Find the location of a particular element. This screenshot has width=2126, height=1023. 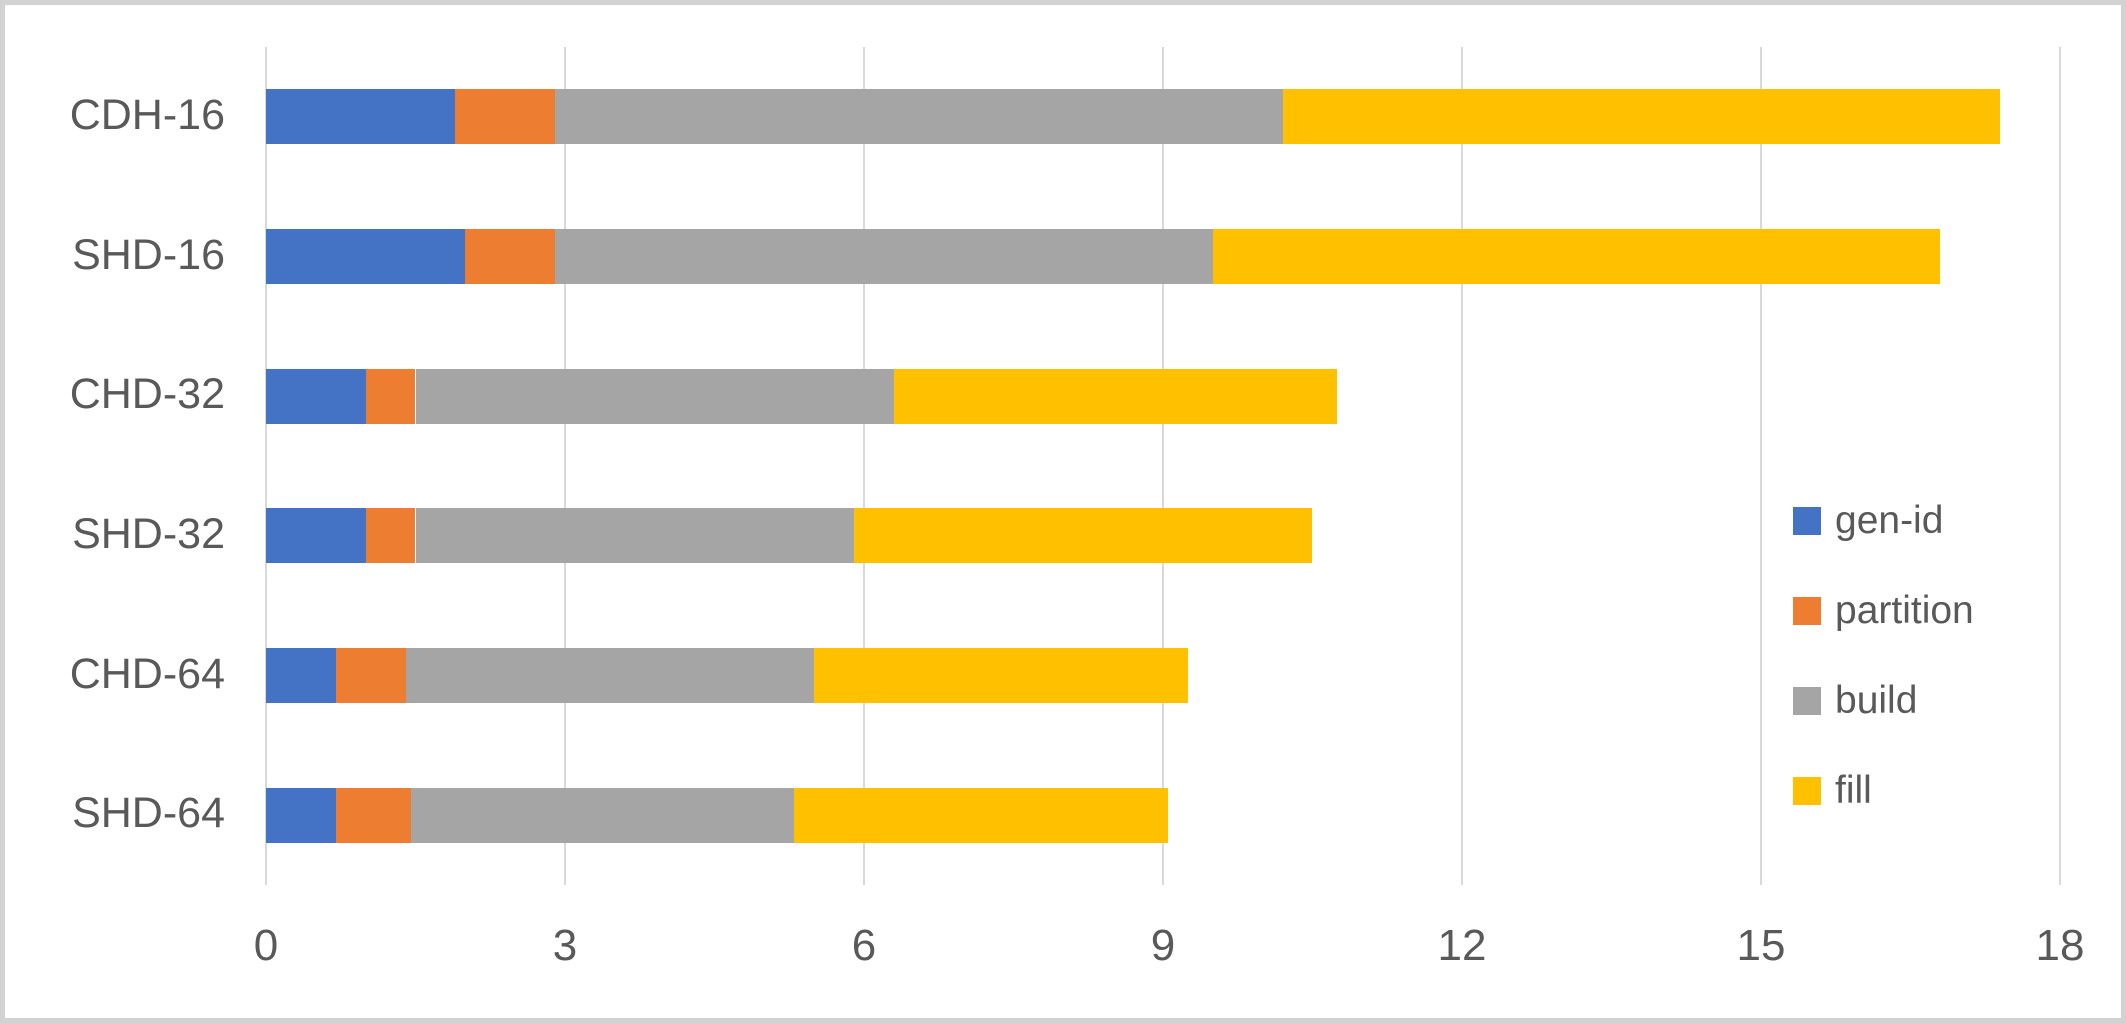

category-label-CHD-32: CHD-32 is located at coordinates (147, 394).